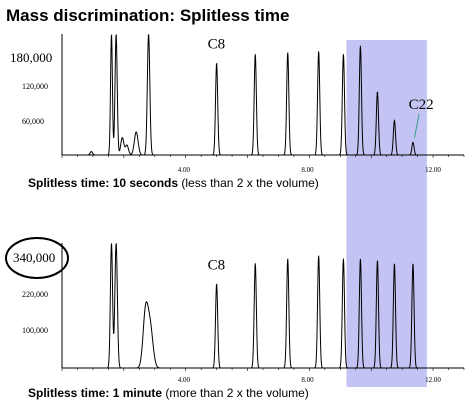  Describe the element at coordinates (184, 170) in the screenshot. I see `x-tick-label-top: 4.00` at that location.